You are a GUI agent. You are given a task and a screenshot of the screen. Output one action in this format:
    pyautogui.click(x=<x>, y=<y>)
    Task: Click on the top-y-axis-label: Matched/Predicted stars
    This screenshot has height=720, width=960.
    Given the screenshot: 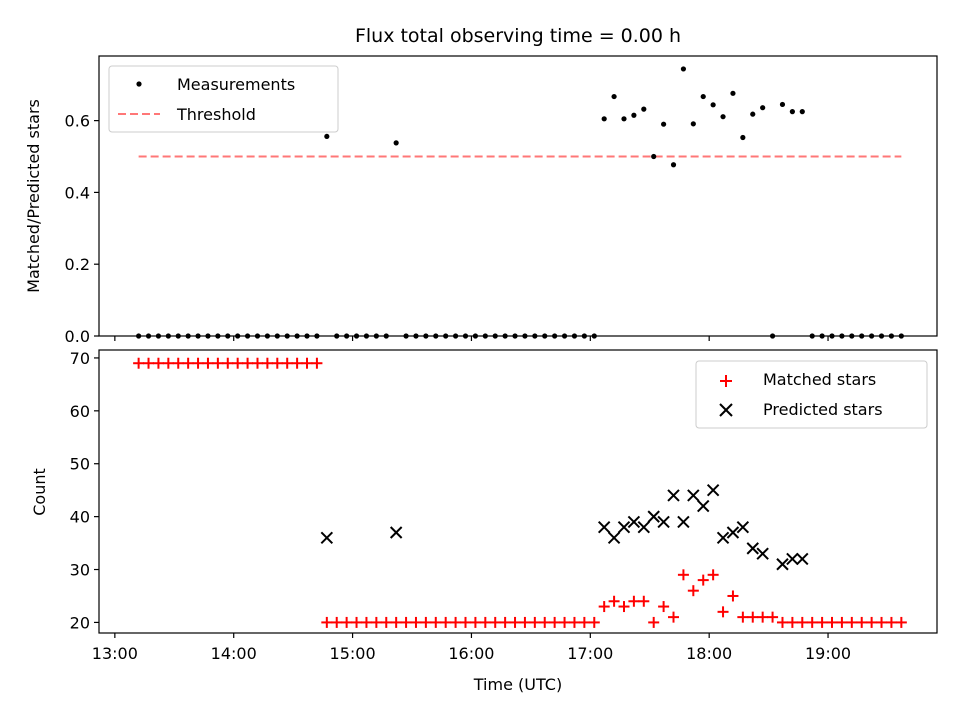 What is the action you would take?
    pyautogui.click(x=33, y=196)
    